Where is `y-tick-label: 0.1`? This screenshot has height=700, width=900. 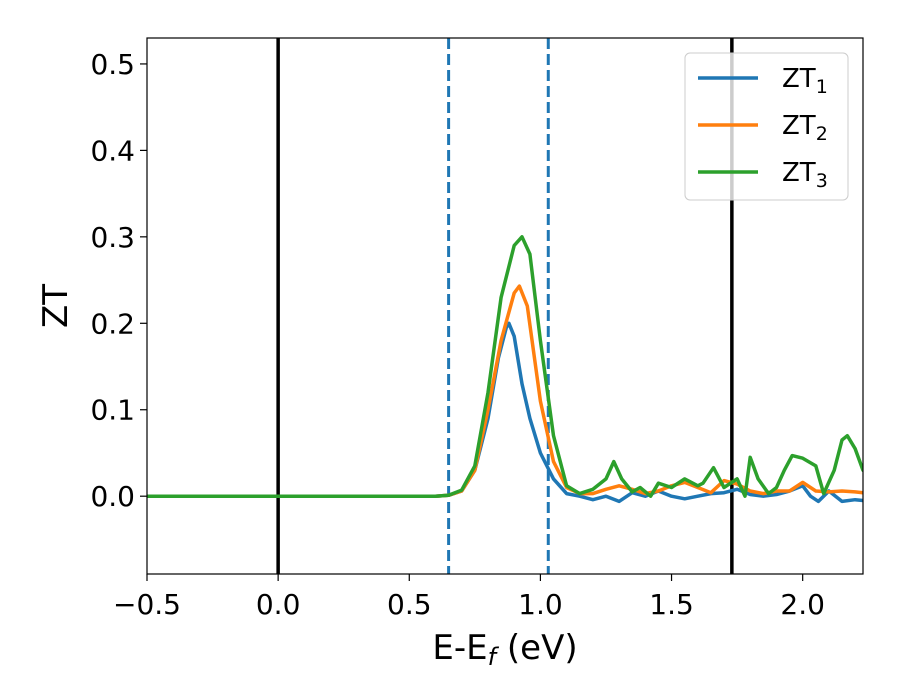
y-tick-label: 0.1 is located at coordinates (112, 410).